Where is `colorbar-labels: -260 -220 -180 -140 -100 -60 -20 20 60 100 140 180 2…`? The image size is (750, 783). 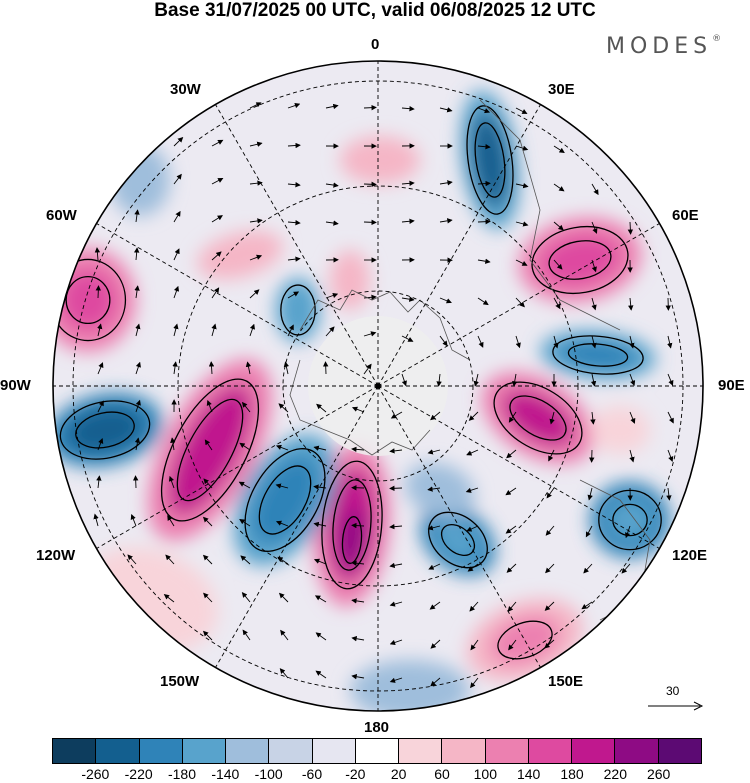 colorbar-labels: -260 -220 -180 -140 -100 -60 -20 20 60 100 140 180 2… is located at coordinates (375, 774).